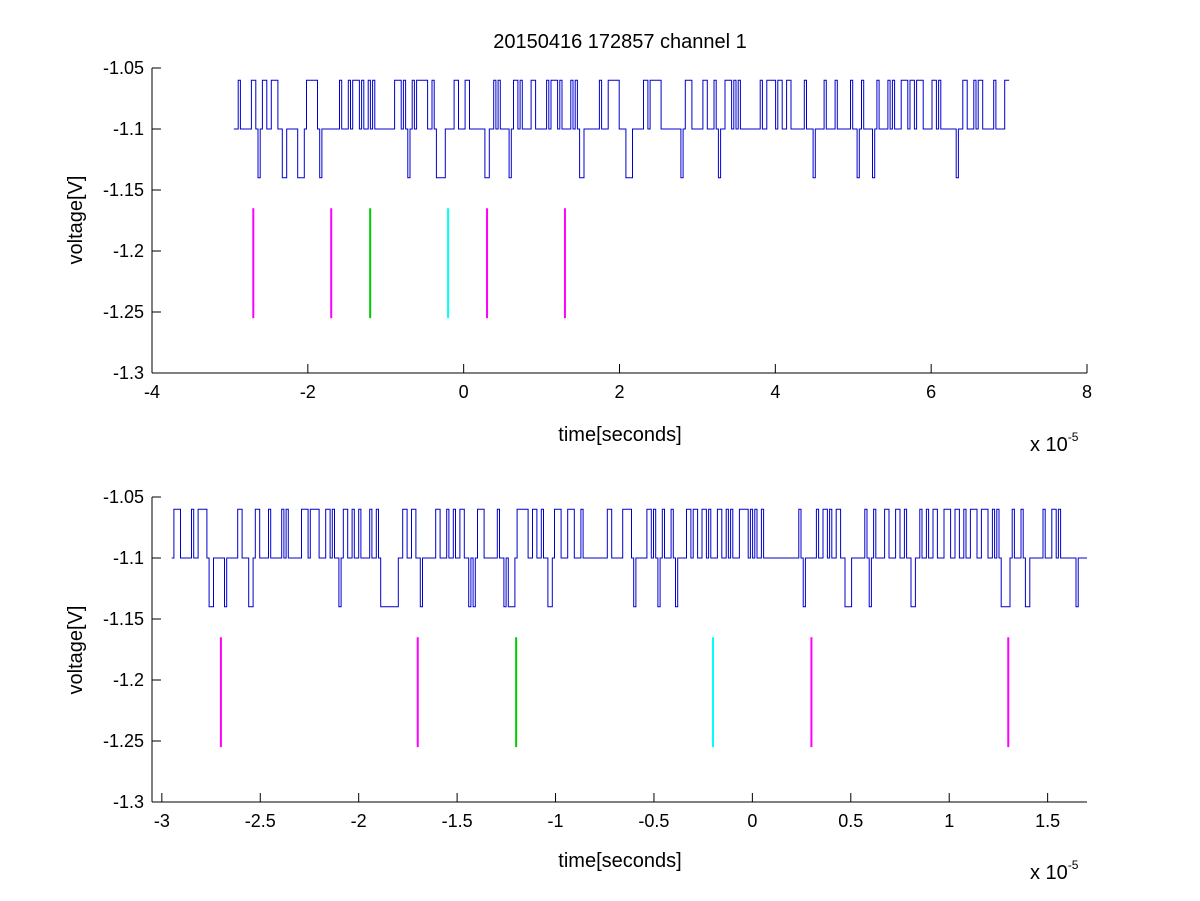 The height and width of the screenshot is (901, 1200). Describe the element at coordinates (123, 497) in the screenshot. I see `bottom-plot-y-tick-label: -1.05` at that location.